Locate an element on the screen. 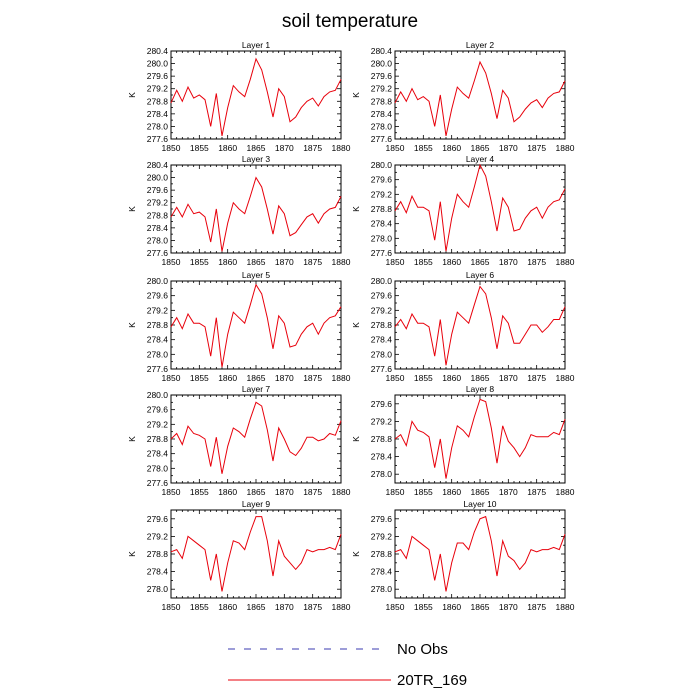  y-tick-label: 280.4 is located at coordinates (382, 51).